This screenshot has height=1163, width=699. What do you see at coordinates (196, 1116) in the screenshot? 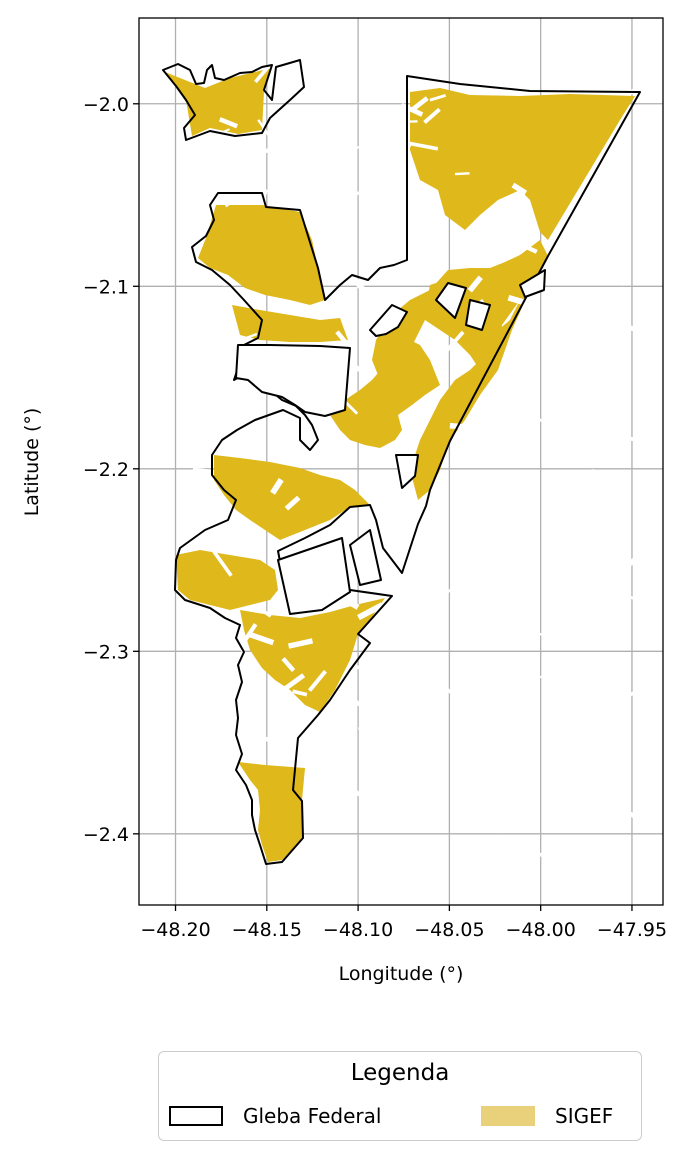
I see `legend-swatch-gleba` at bounding box center [196, 1116].